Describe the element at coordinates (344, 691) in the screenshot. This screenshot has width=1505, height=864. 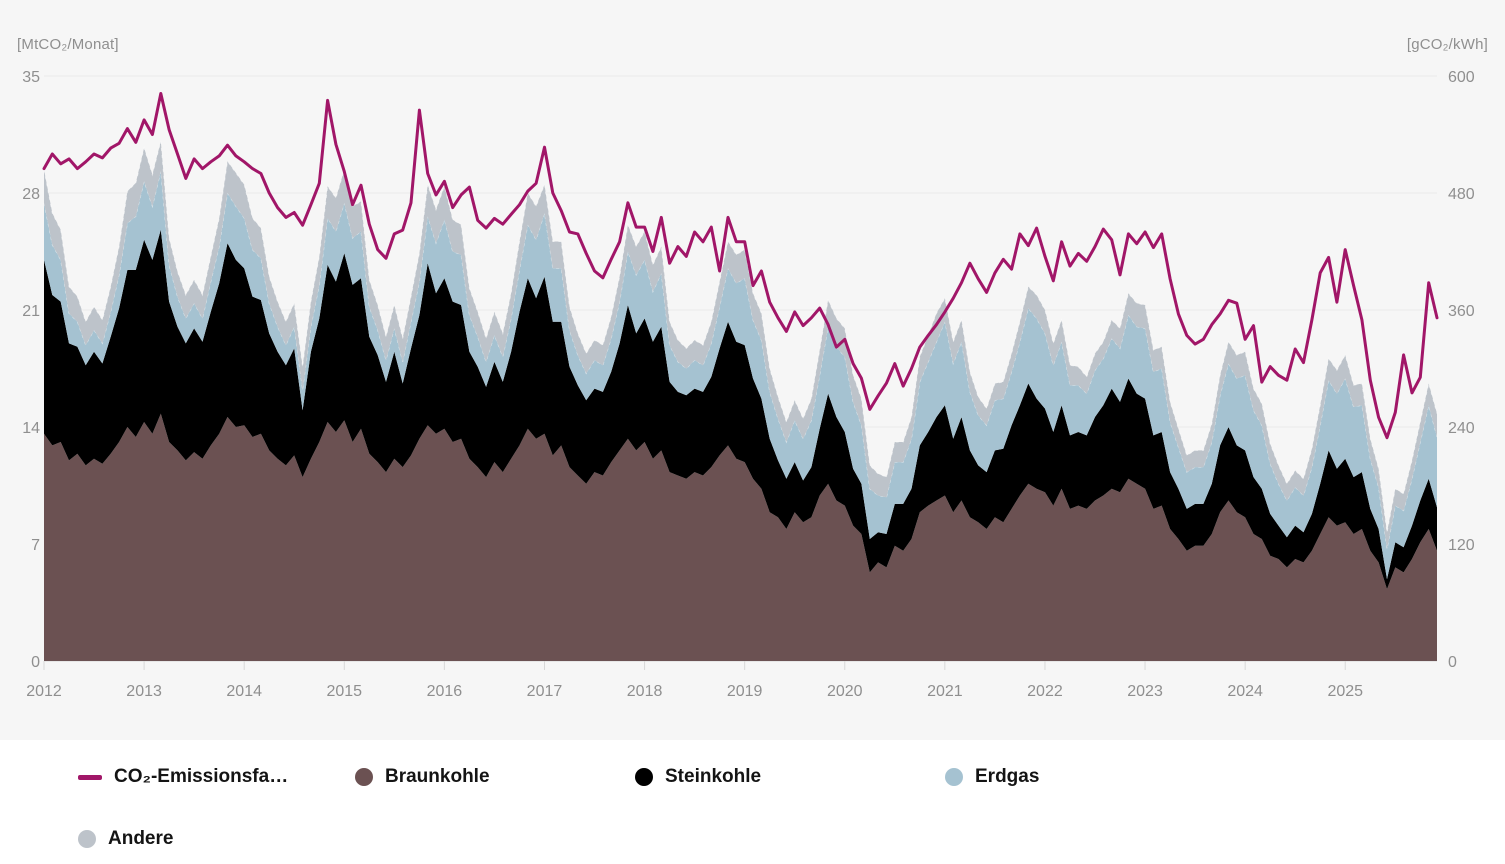
I see `x-axis-year-label: 2015` at that location.